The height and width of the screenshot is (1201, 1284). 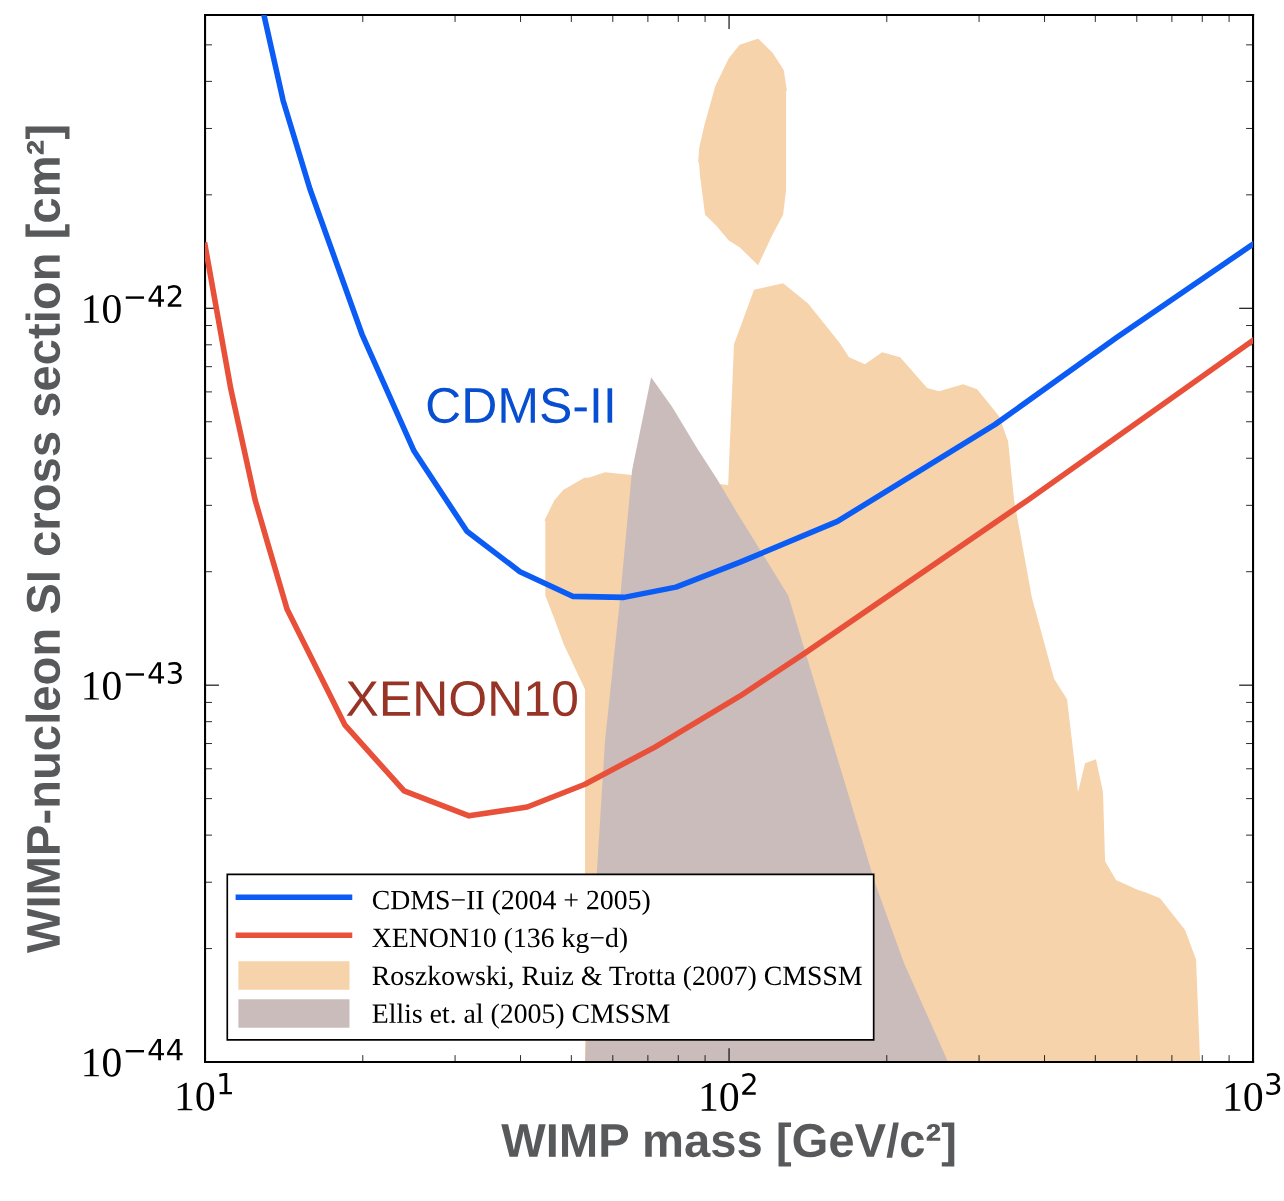 I want to click on x-tick-label: 10$^{3}$, so click(x=1253, y=1092).